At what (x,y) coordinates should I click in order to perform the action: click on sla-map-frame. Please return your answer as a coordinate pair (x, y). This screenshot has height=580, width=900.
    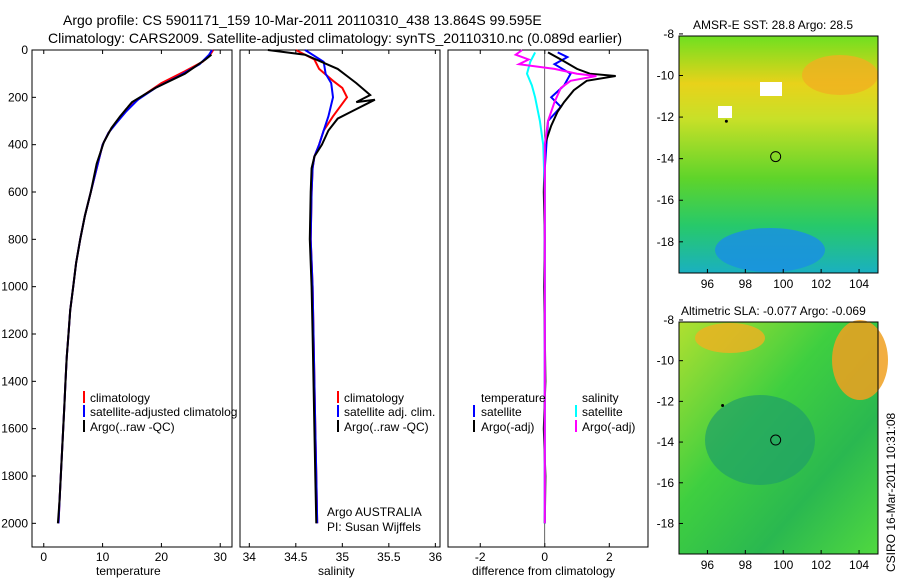
    Looking at the image, I should click on (778, 438).